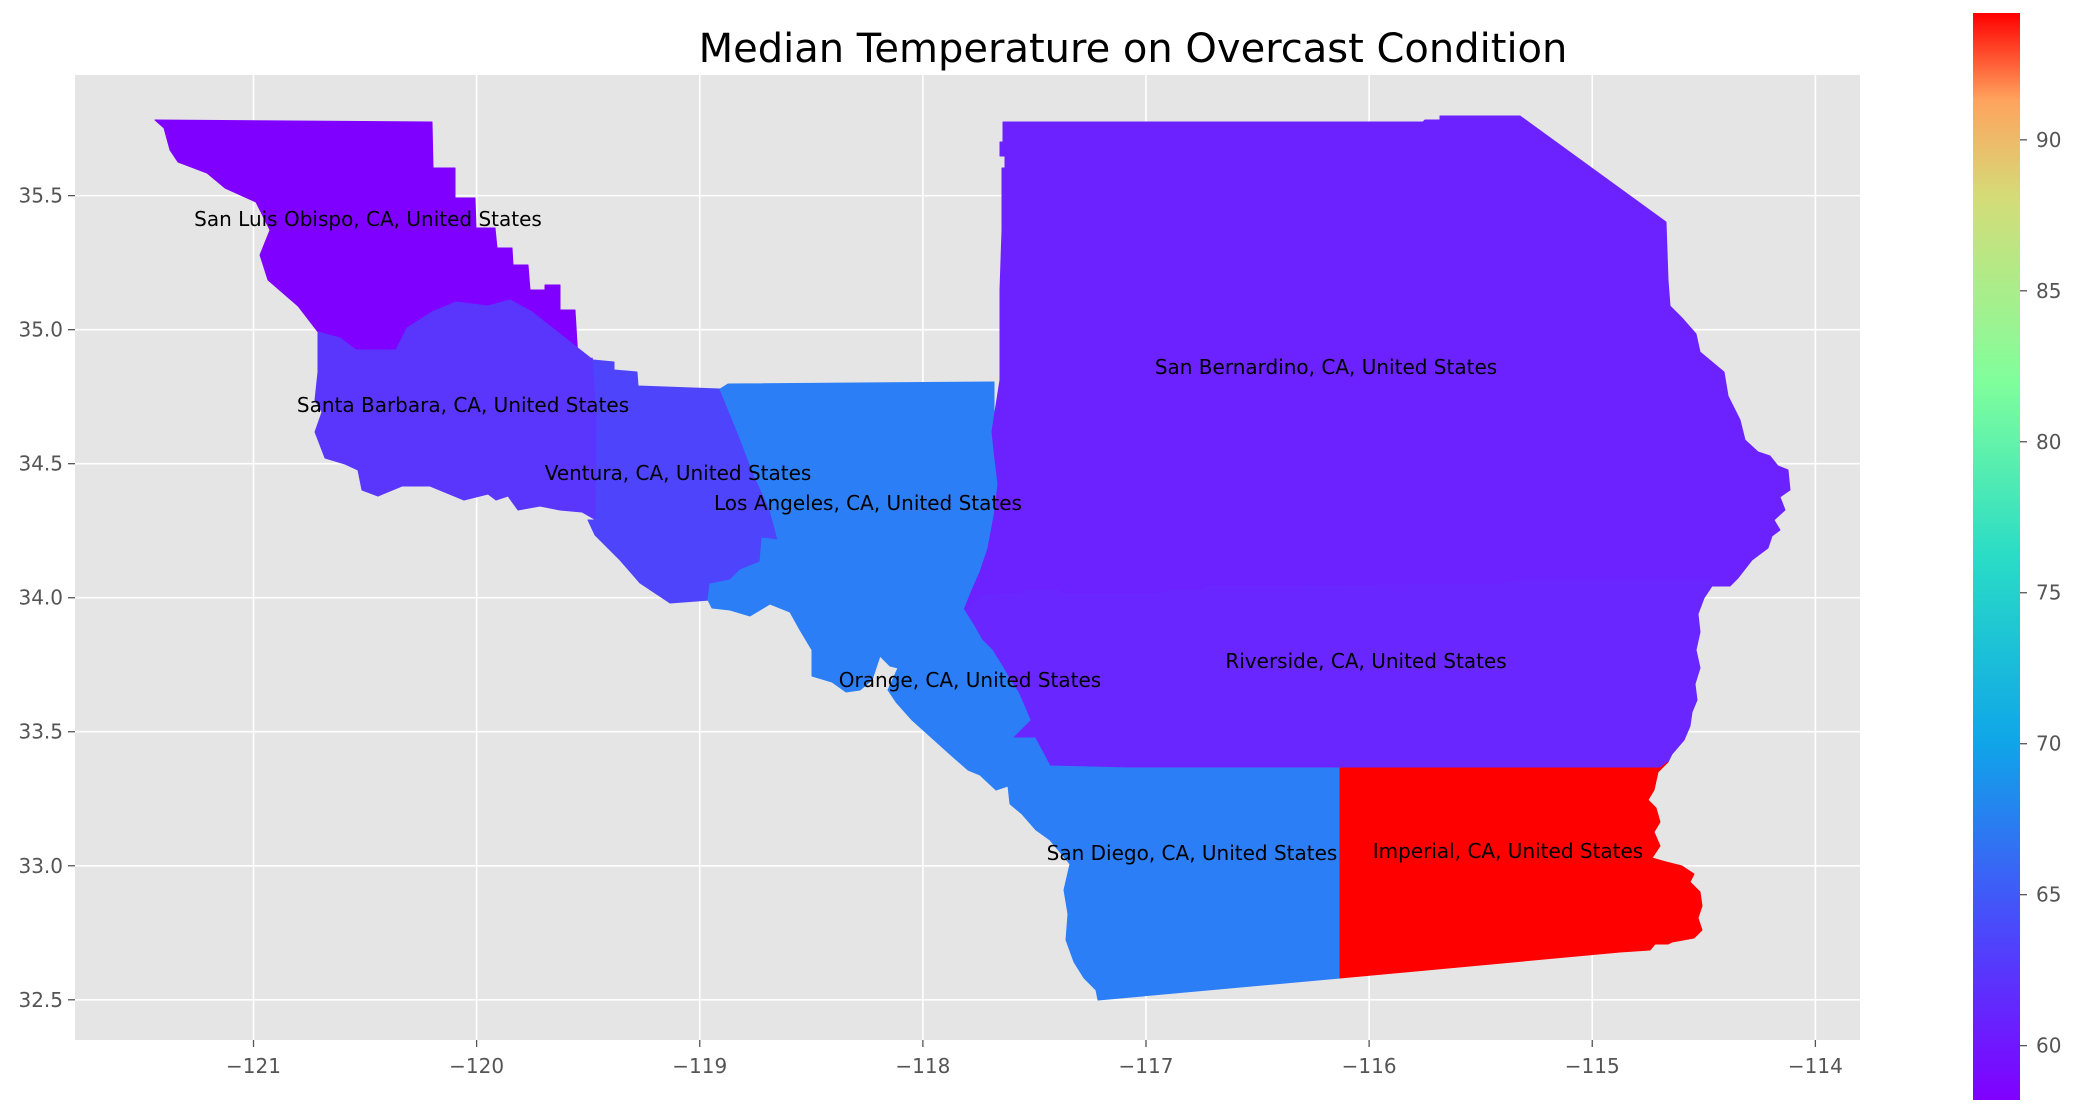  I want to click on x-tick-label: −118, so click(922, 1066).